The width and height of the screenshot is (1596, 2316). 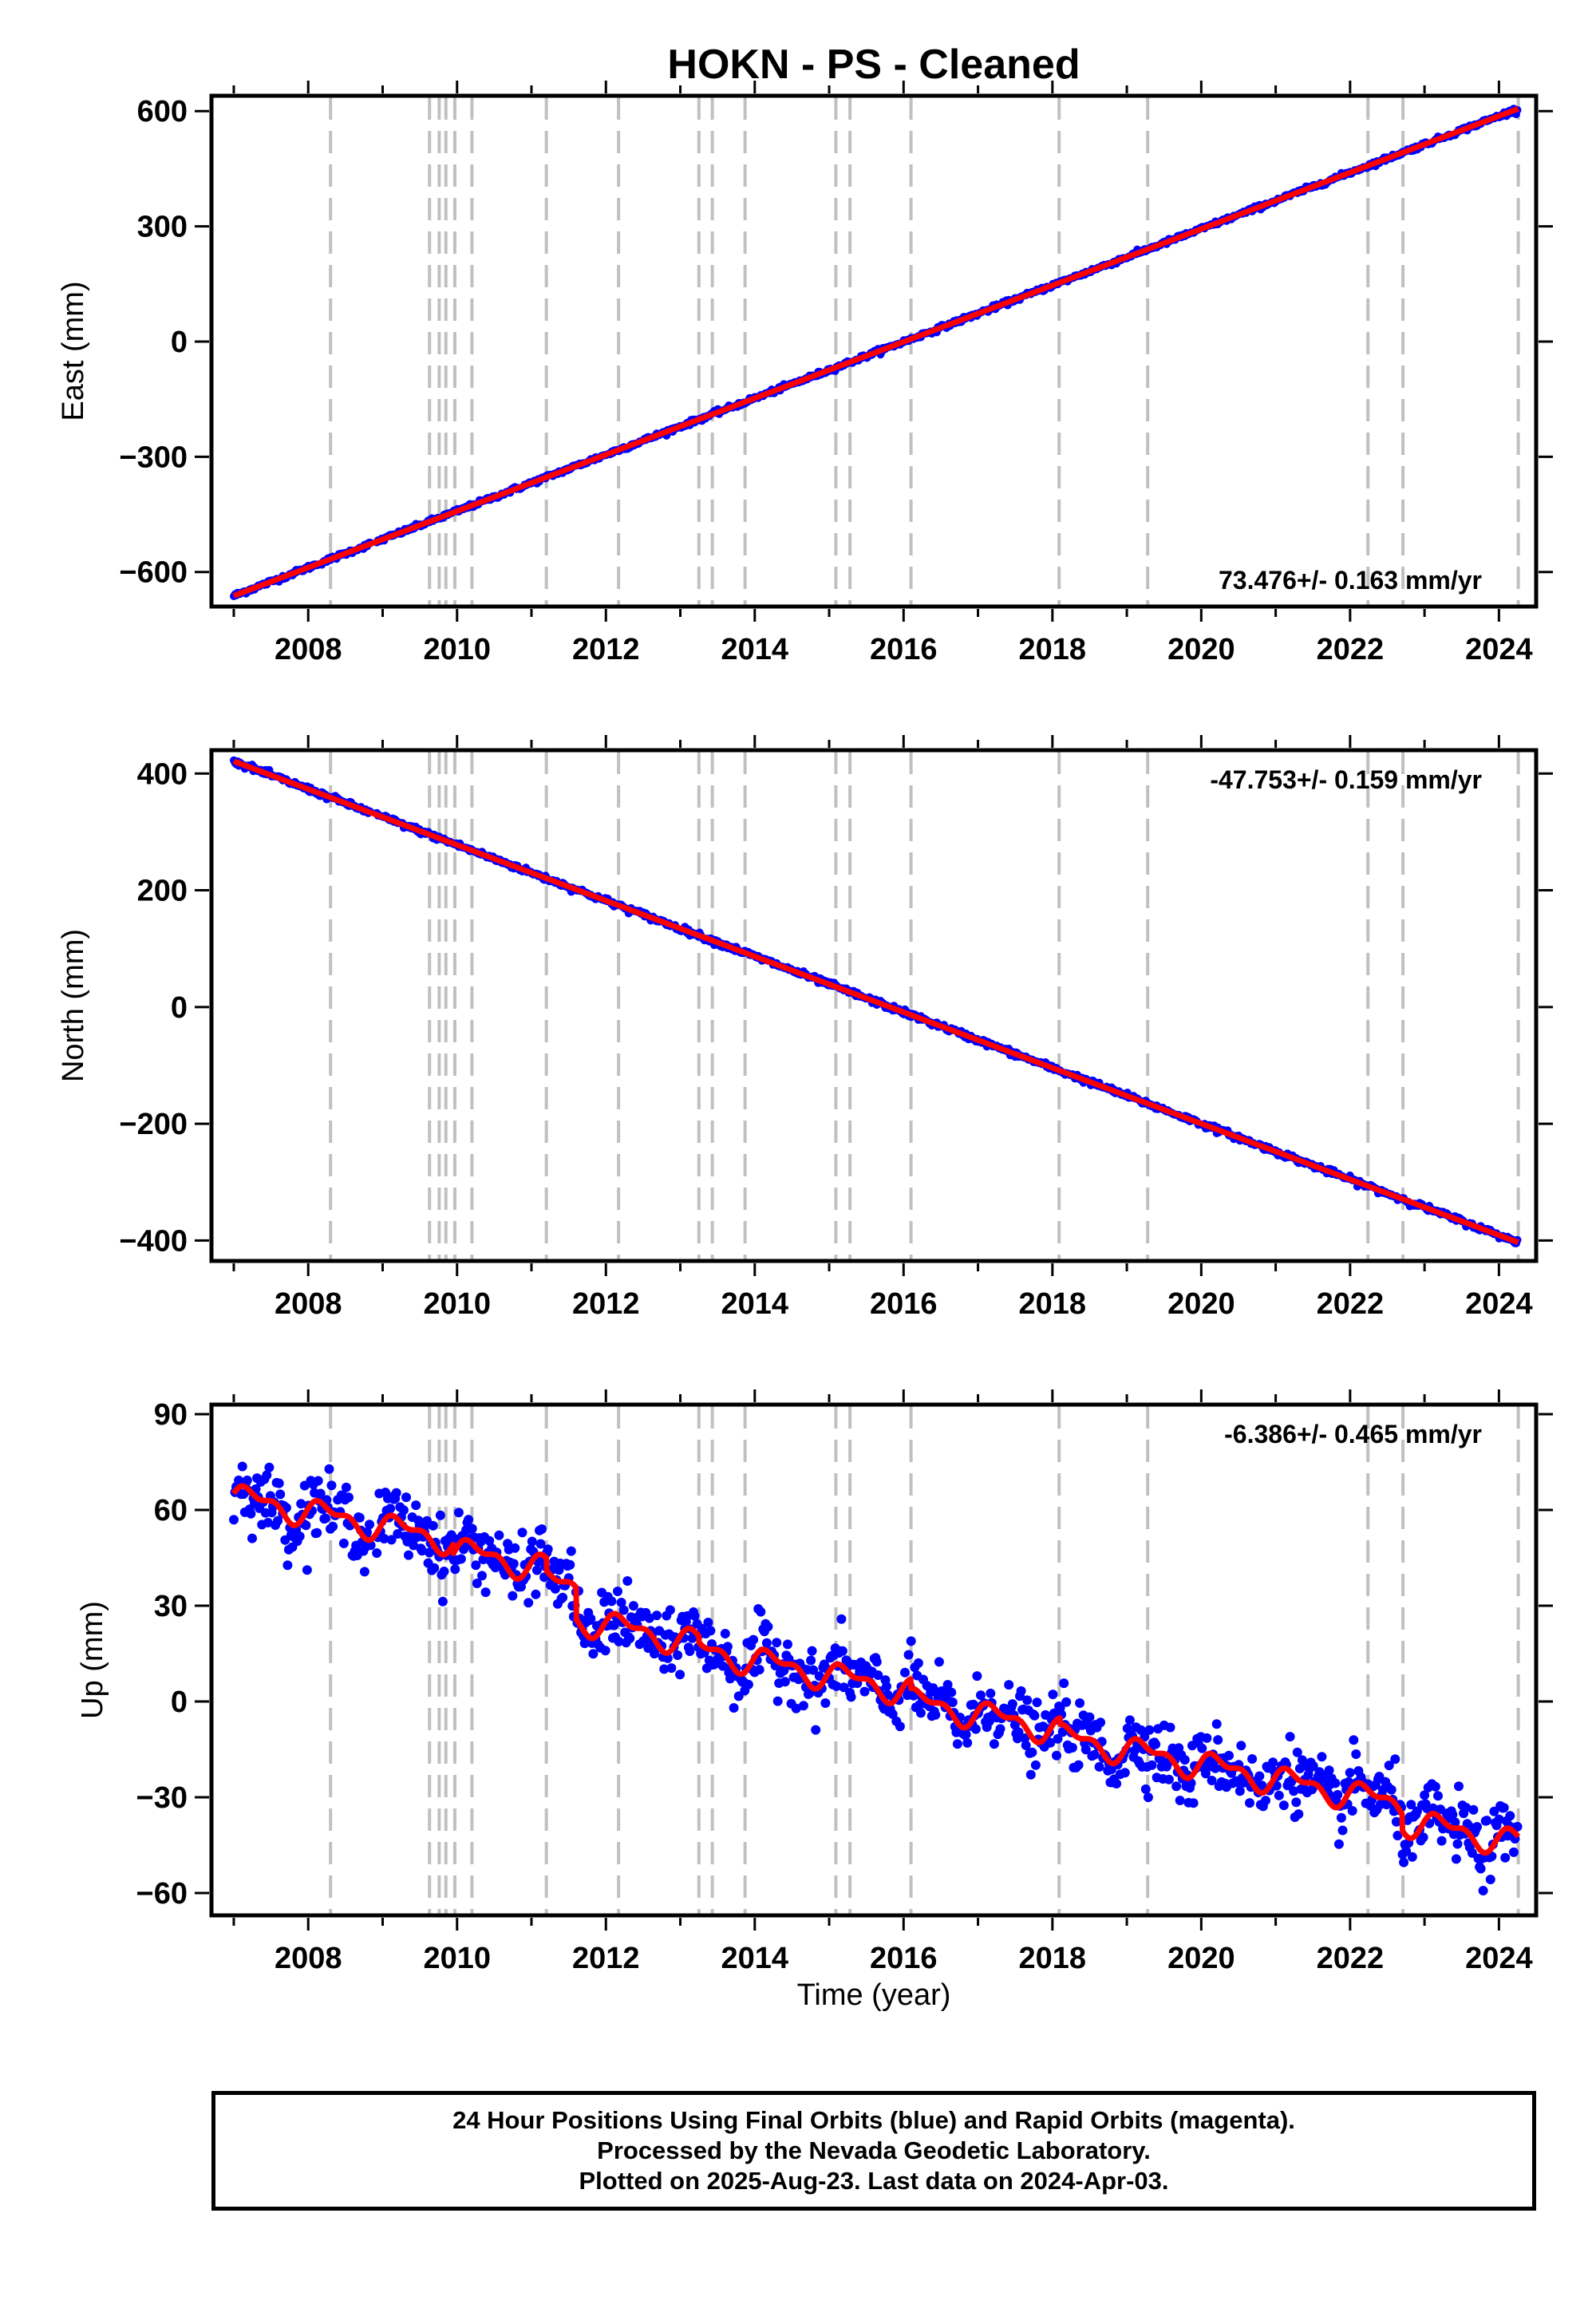 I want to click on y-tick-label: −300, so click(x=153, y=457).